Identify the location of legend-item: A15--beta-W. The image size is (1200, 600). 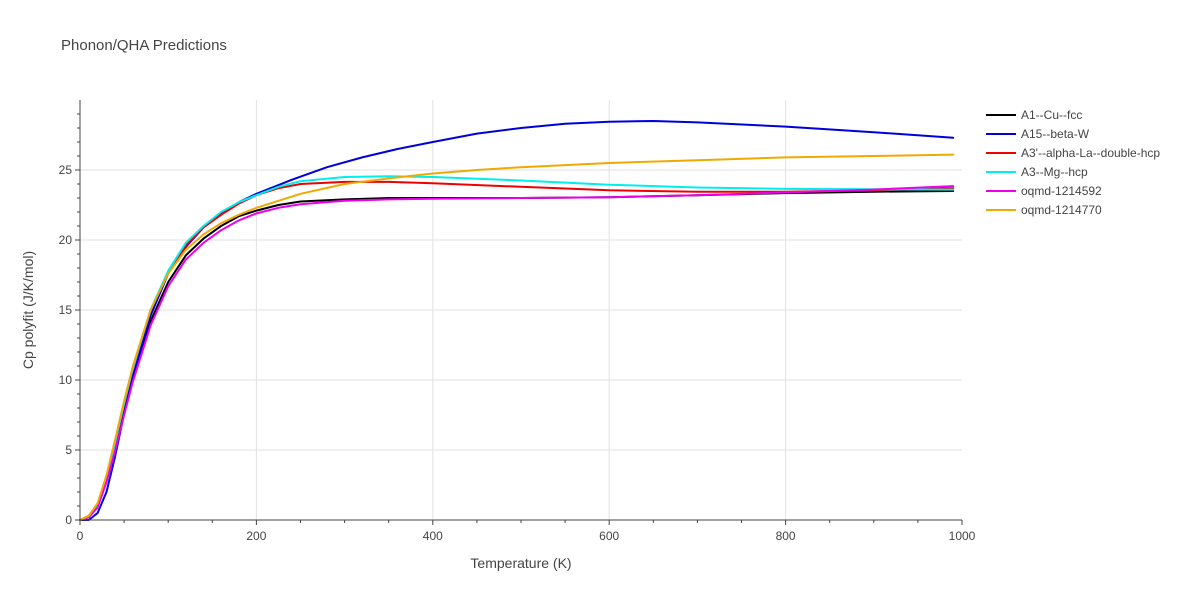
(1038, 134).